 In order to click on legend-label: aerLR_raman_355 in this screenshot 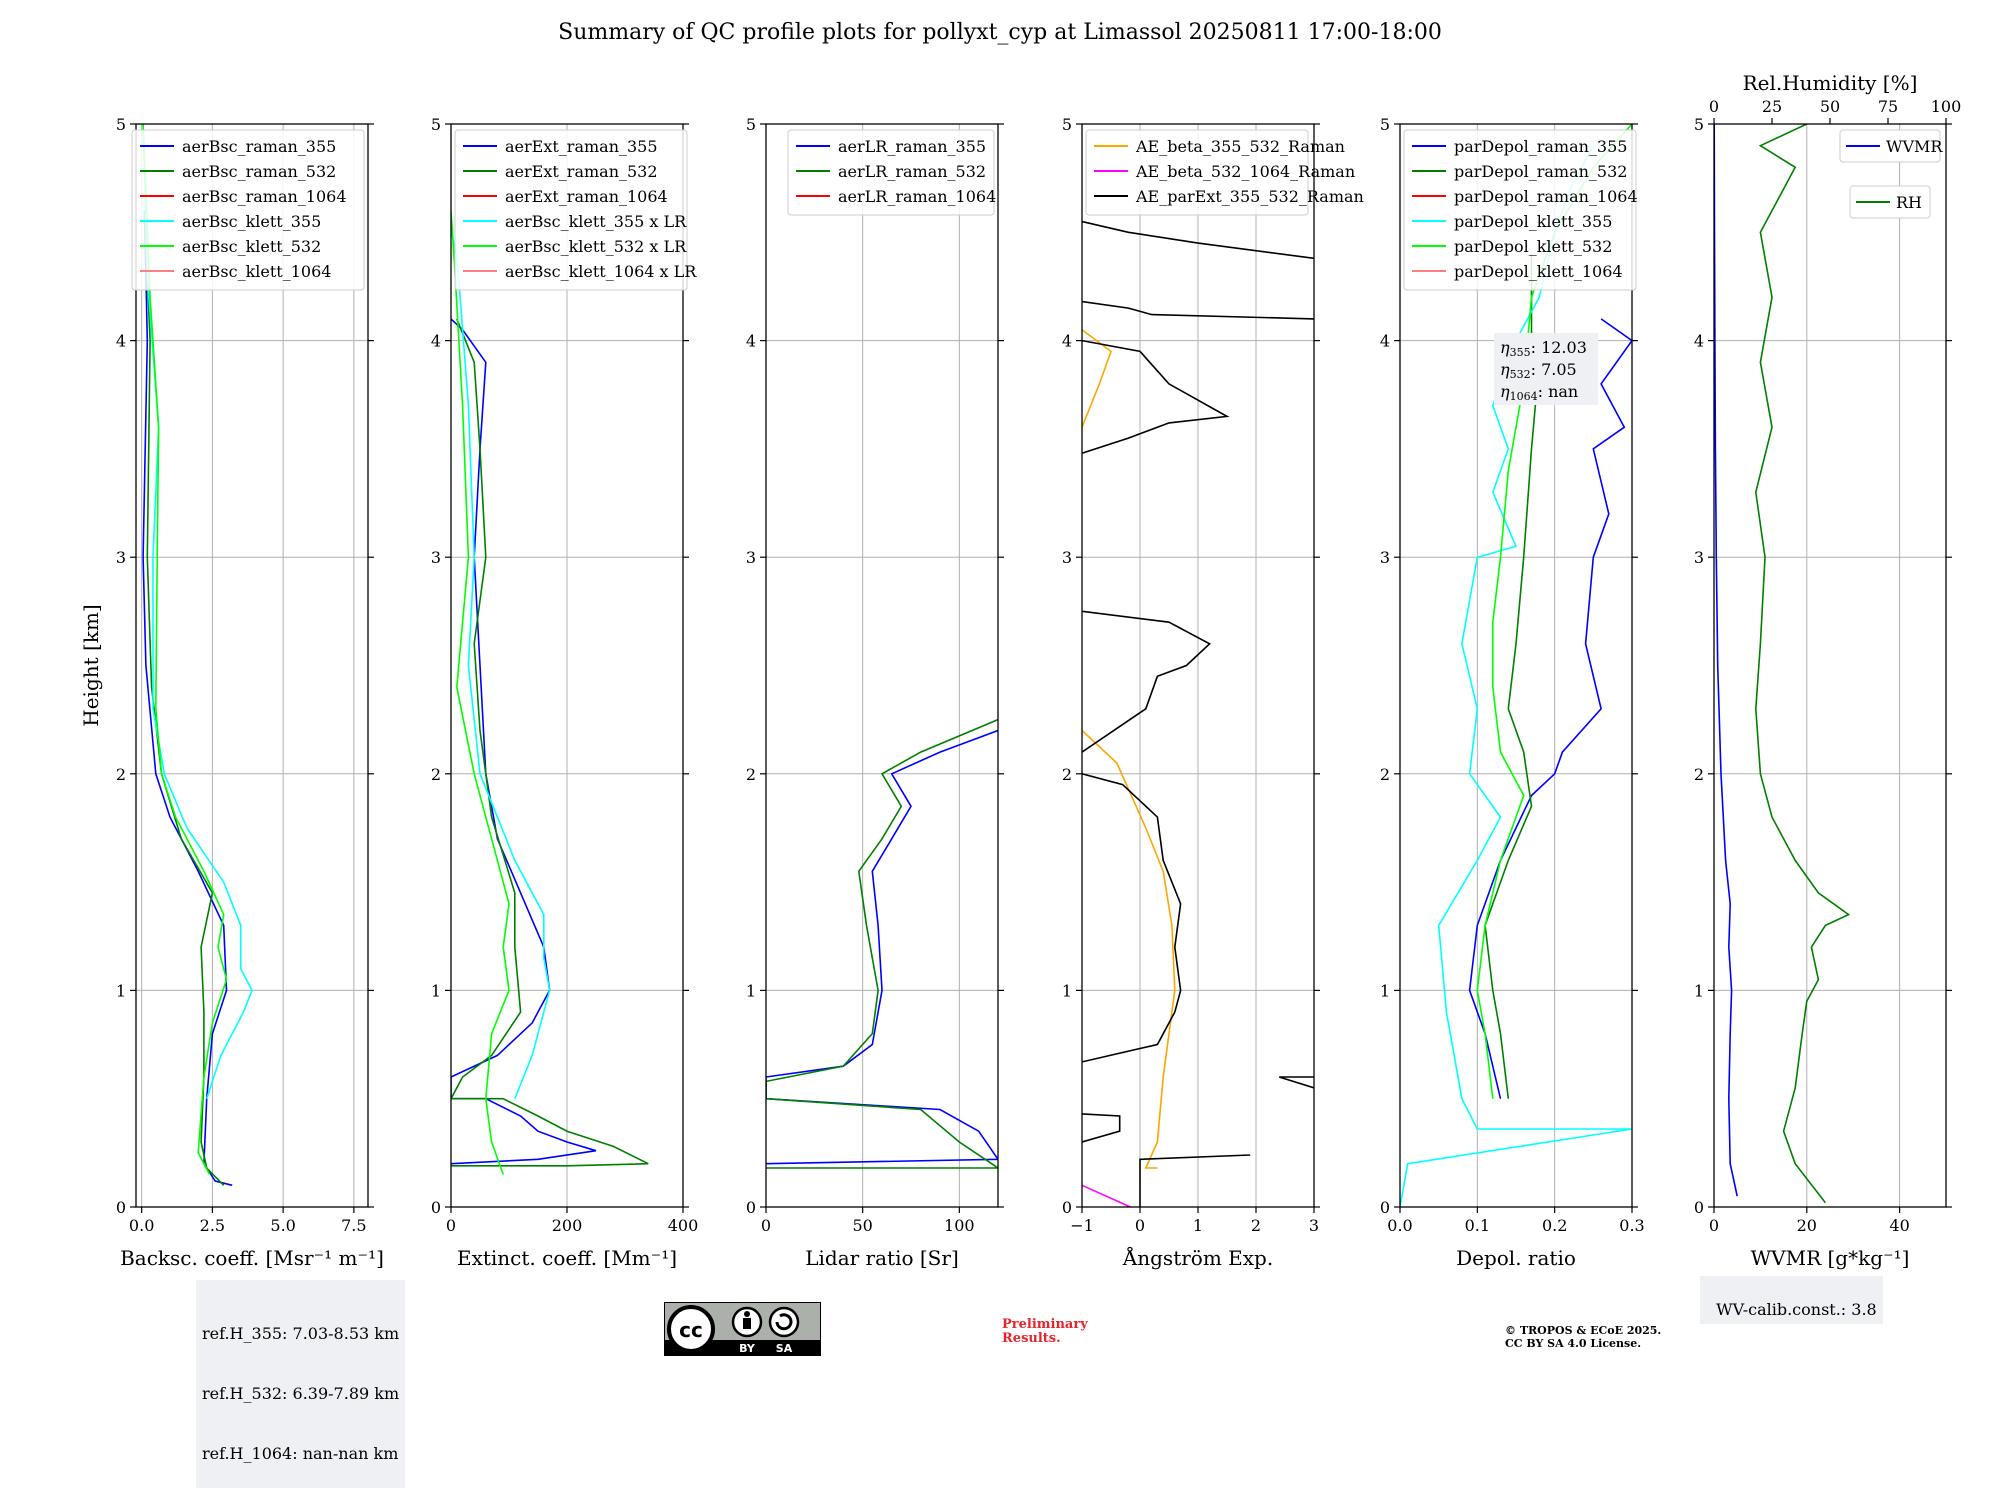, I will do `click(912, 146)`.